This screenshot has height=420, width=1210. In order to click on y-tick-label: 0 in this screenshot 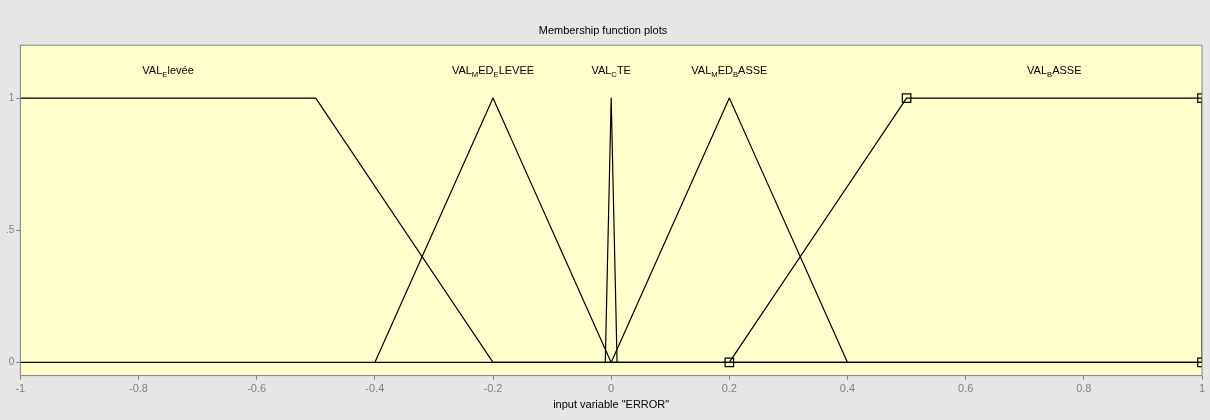, I will do `click(11, 362)`.